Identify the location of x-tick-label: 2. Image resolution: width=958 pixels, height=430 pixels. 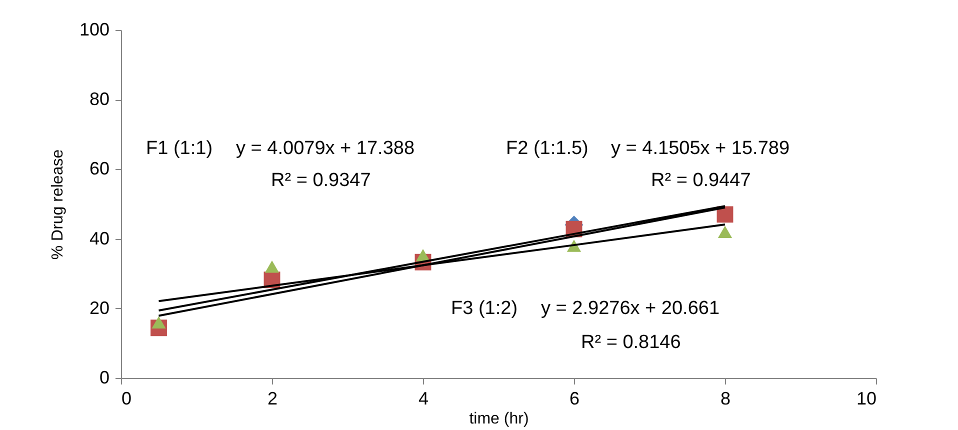
(272, 398).